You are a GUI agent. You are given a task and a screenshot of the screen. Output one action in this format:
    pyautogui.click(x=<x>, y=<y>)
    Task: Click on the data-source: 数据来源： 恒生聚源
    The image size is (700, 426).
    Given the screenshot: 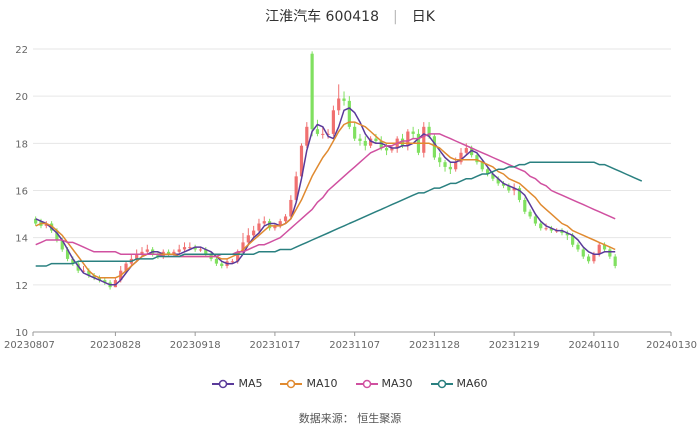 What is the action you would take?
    pyautogui.click(x=350, y=418)
    